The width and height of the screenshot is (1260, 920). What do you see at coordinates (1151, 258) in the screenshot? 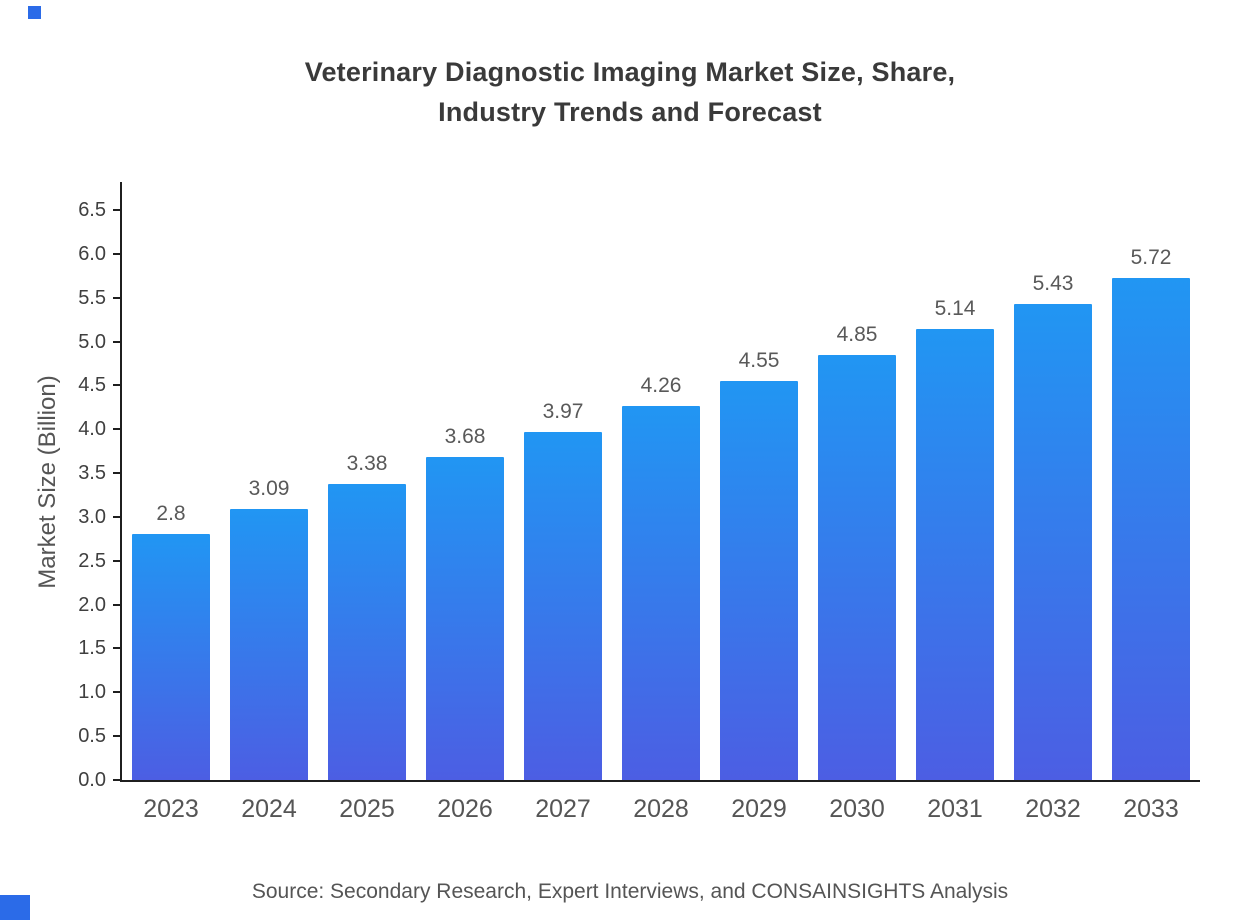
I see `bar-value-label: 5.72` at bounding box center [1151, 258].